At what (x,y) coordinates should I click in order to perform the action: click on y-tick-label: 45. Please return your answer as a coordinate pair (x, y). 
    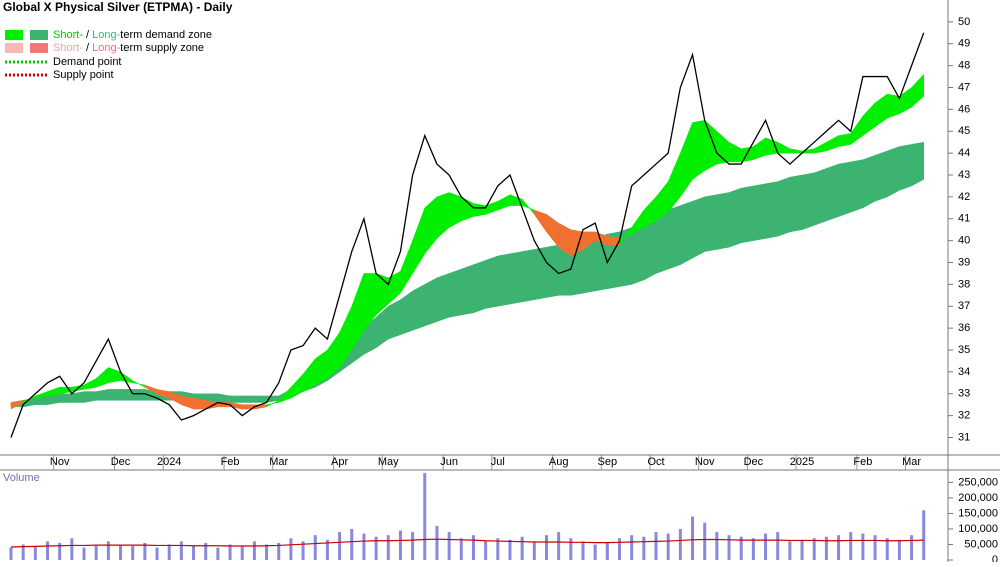
    Looking at the image, I should click on (964, 131).